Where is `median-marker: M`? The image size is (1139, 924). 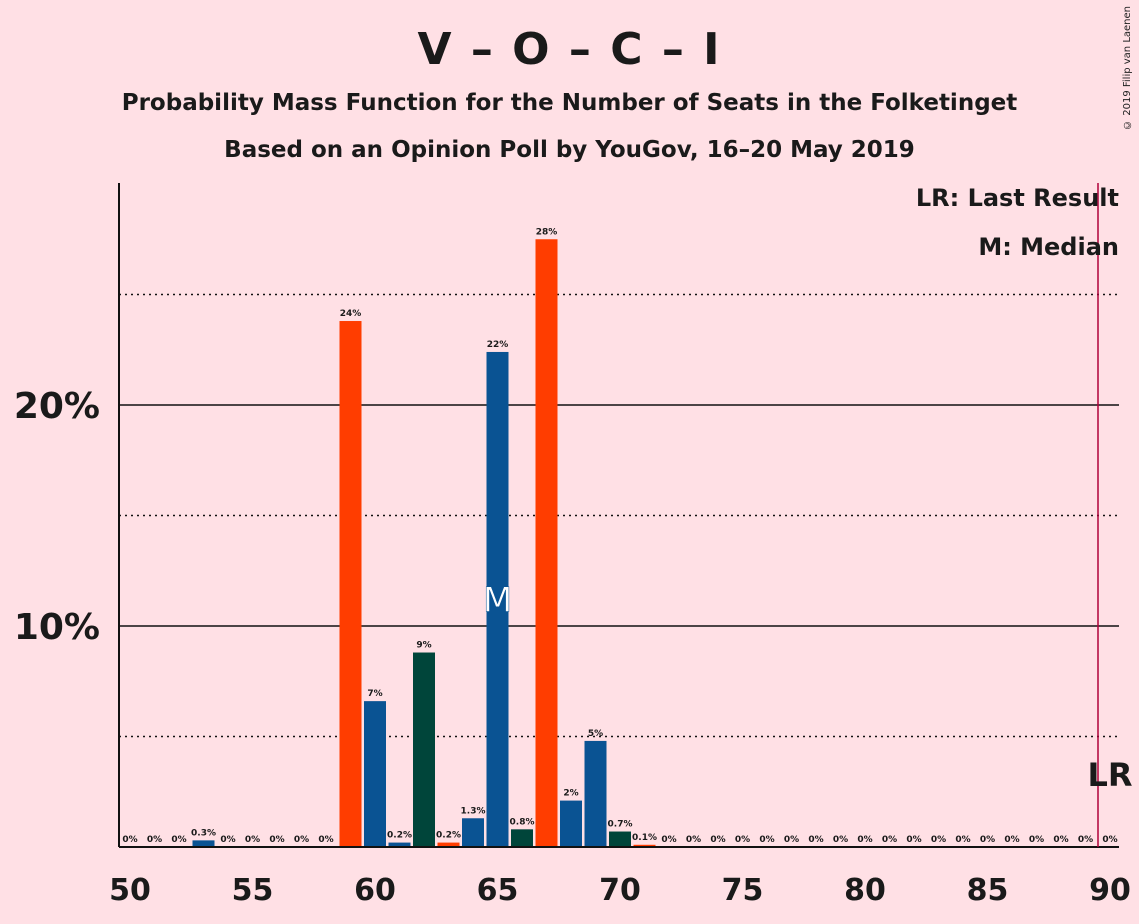 median-marker: M is located at coordinates (497, 600).